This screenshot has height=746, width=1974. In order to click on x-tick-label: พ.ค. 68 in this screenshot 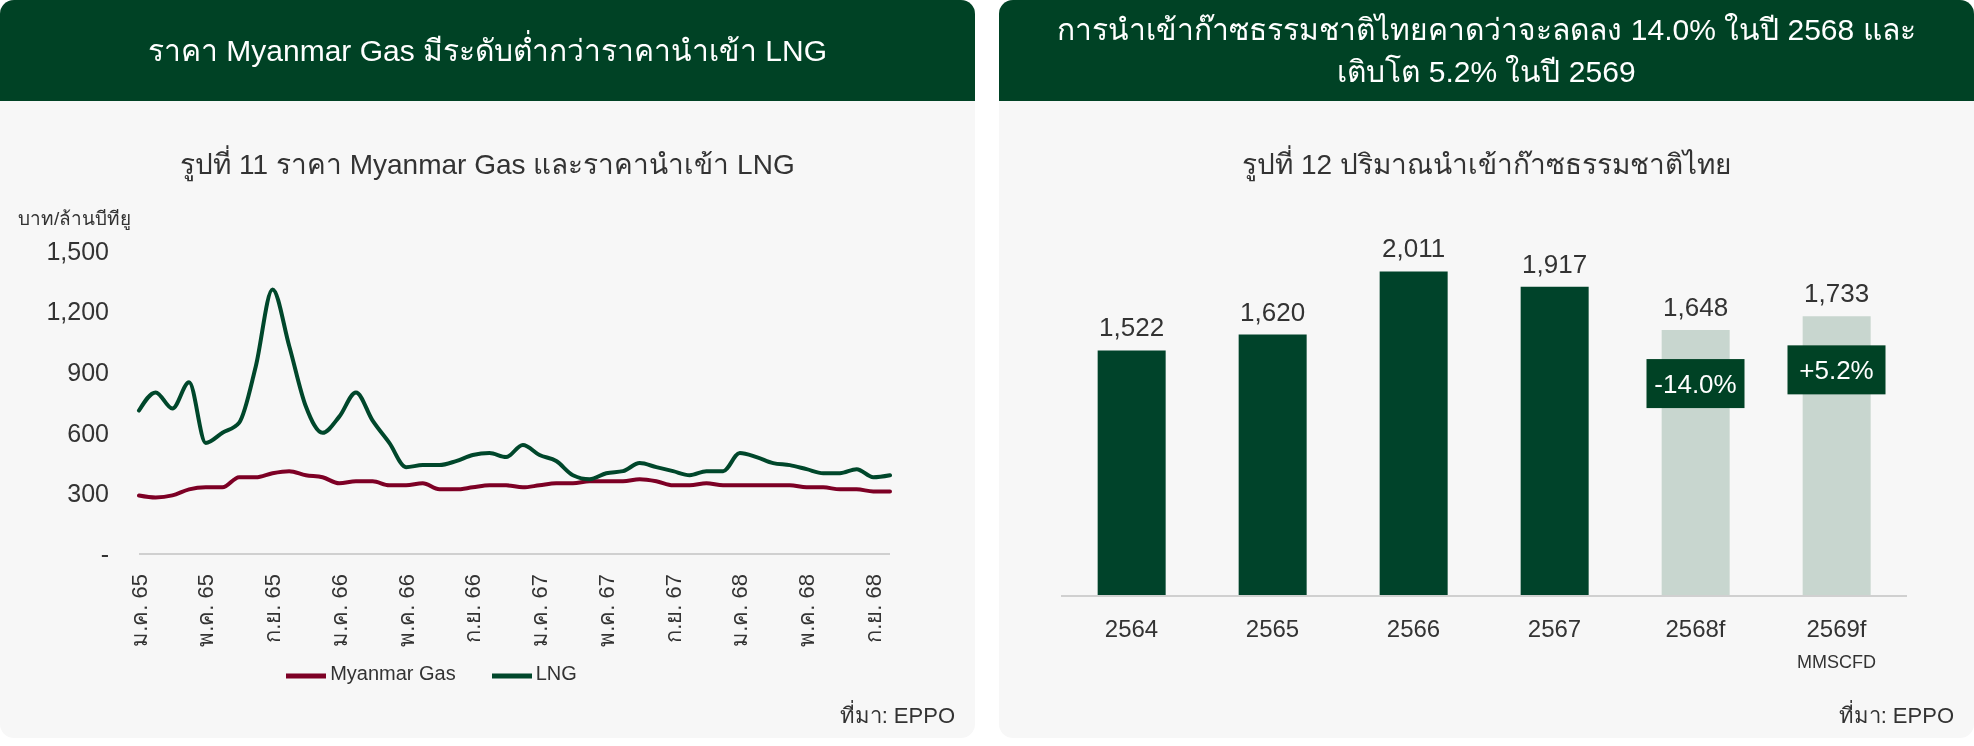, I will do `click(807, 610)`.